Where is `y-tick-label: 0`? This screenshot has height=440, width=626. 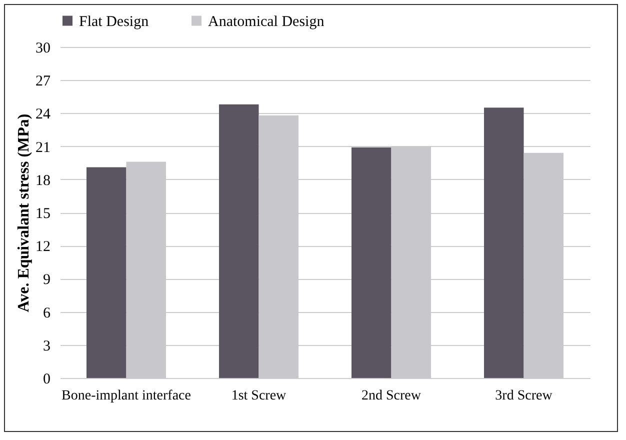
y-tick-label: 0 is located at coordinates (46, 380).